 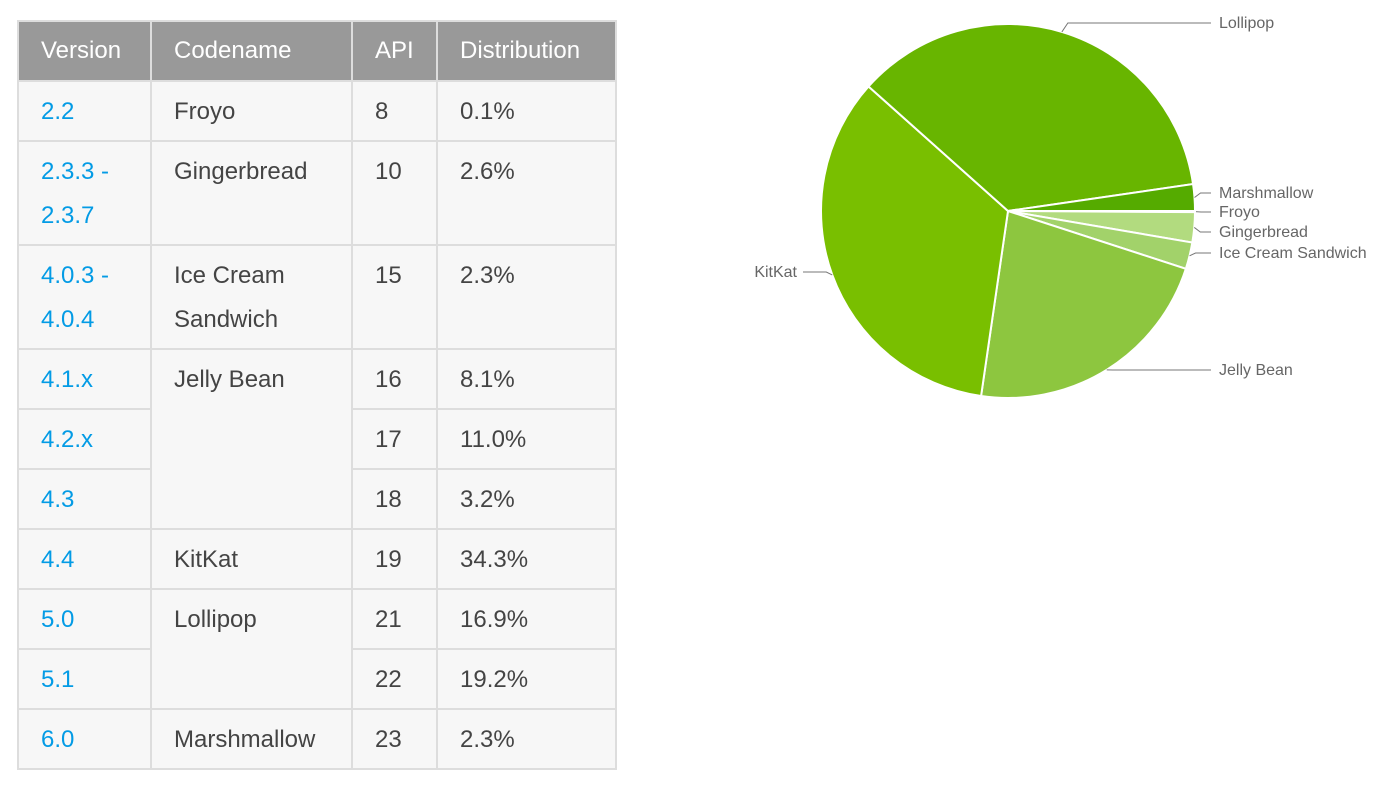 I want to click on table-row: 4.3 18 3.2%, so click(x=317, y=499).